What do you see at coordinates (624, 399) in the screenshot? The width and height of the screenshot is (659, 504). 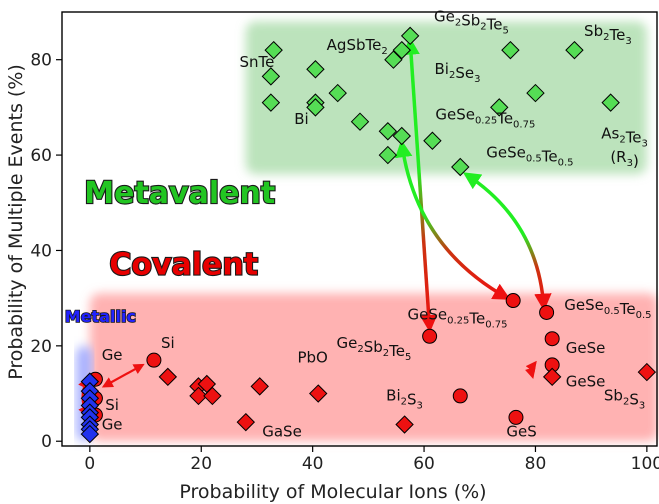 I see `annotation-sb2s3: Sb2S3` at bounding box center [624, 399].